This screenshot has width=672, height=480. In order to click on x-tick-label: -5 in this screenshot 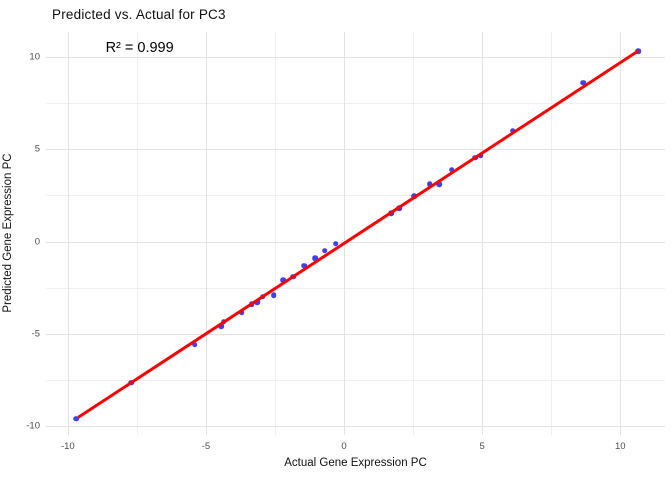, I will do `click(206, 446)`.